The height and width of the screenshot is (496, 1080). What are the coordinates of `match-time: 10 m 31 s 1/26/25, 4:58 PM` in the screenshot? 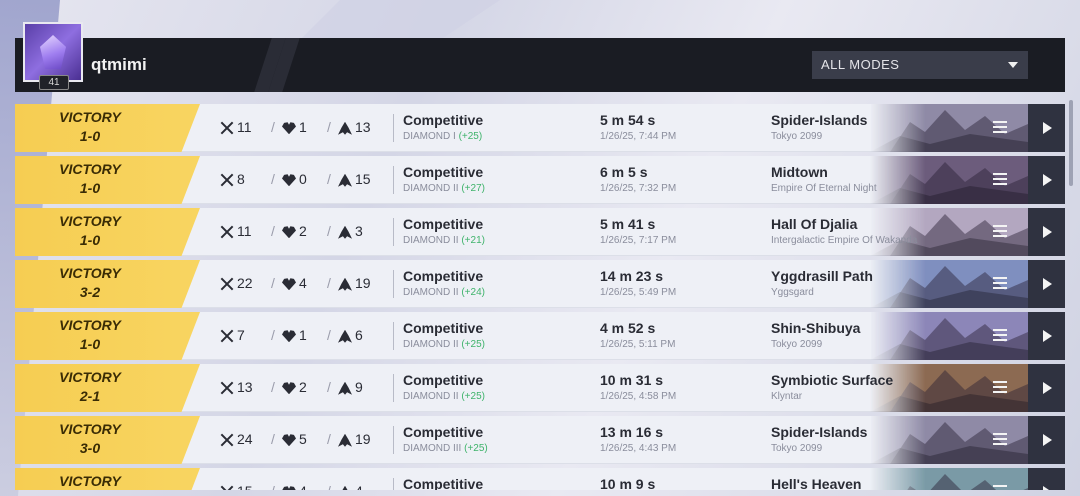 It's located at (638, 387).